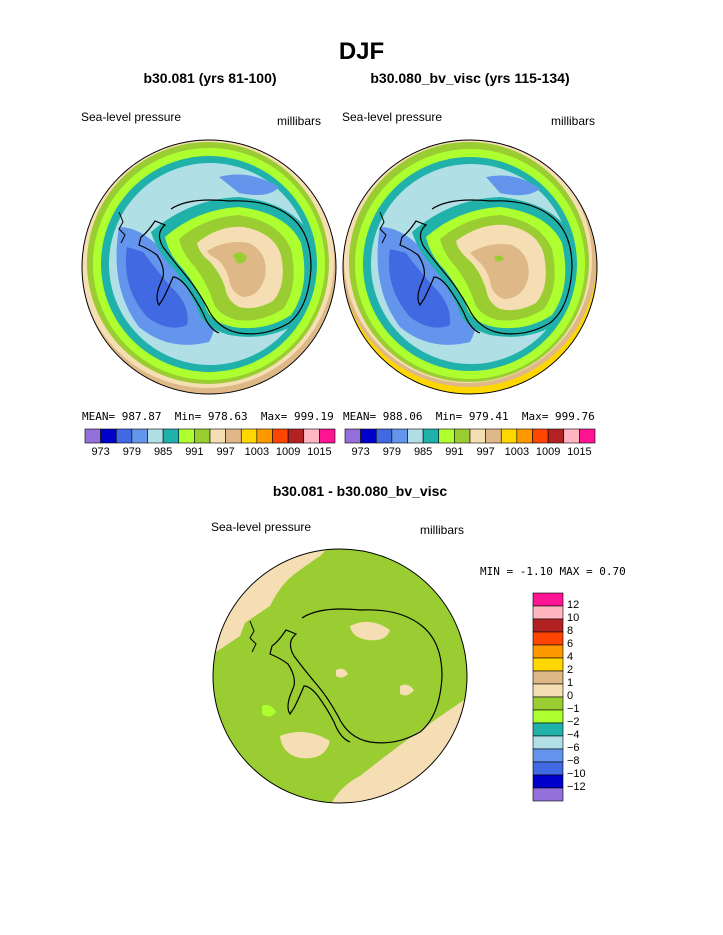 The width and height of the screenshot is (723, 935). What do you see at coordinates (573, 735) in the screenshot?
I see `diff-colorbar-tick-label: −4` at bounding box center [573, 735].